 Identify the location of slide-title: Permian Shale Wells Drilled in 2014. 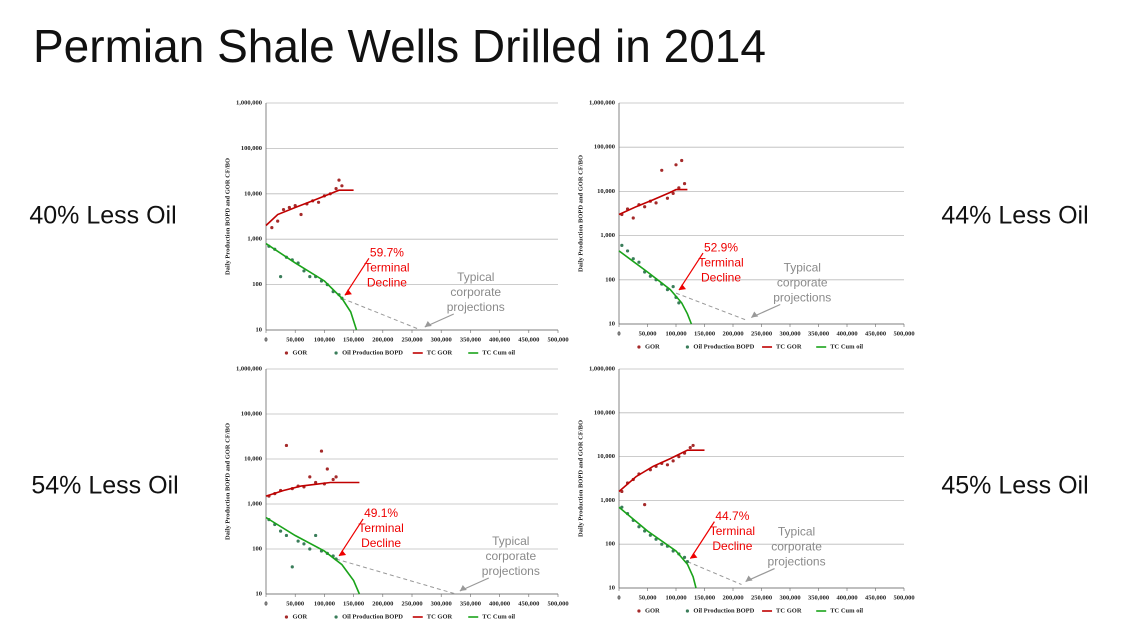
(399, 46).